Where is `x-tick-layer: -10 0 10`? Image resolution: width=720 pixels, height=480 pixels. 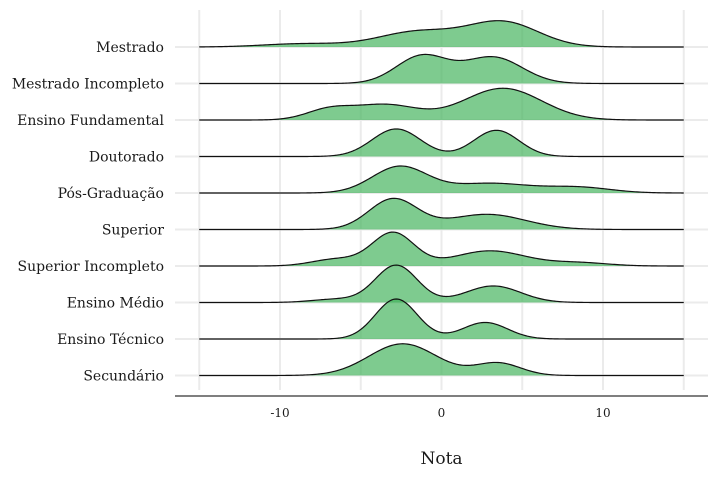 x-tick-layer: -10 0 10 is located at coordinates (440, 413).